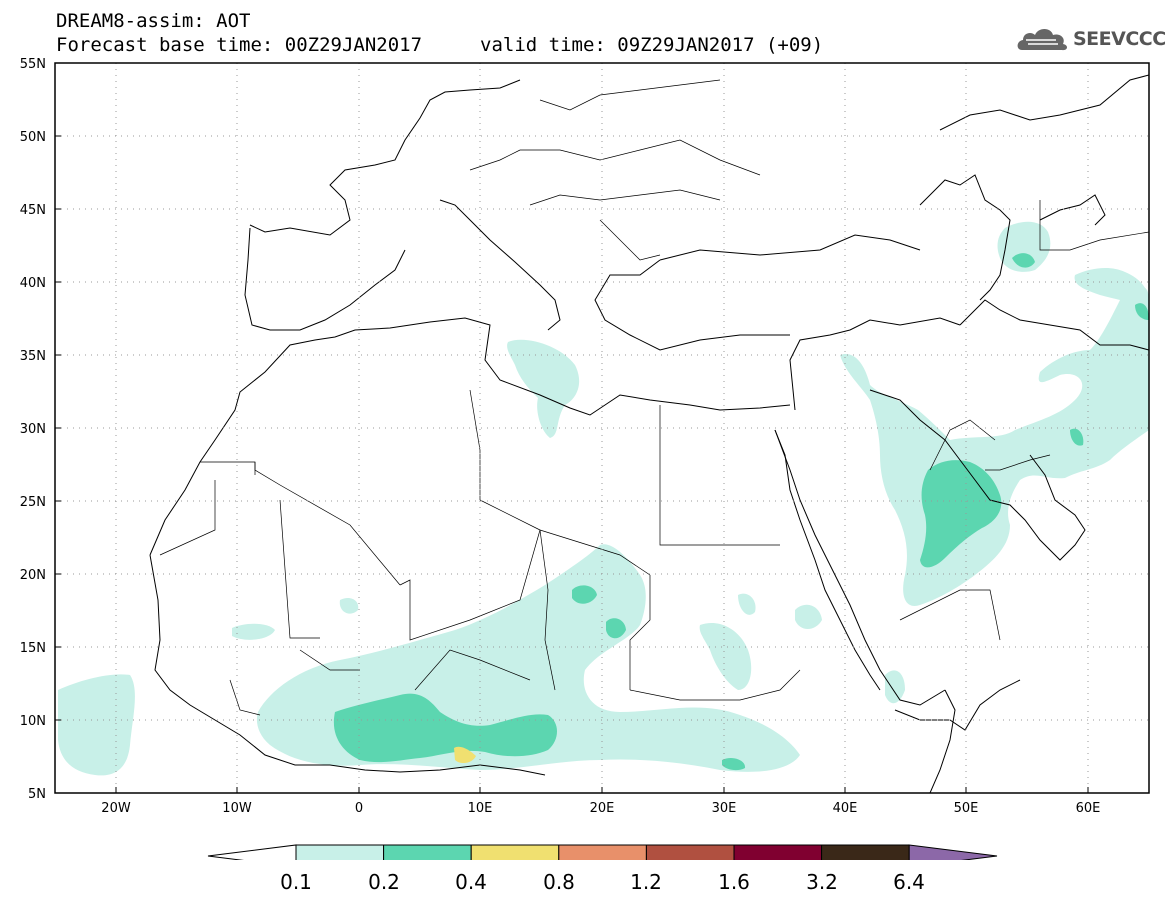  I want to click on colorbar-label: 3.2, so click(822, 882).